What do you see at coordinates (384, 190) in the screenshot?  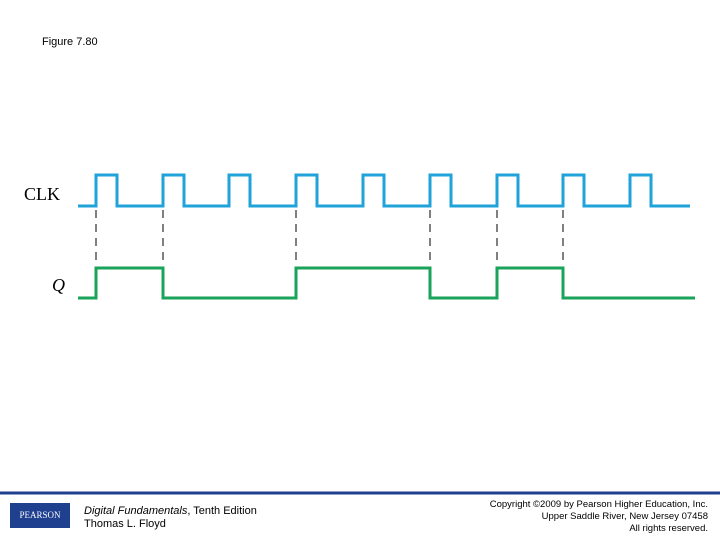 I see `clk-waveform` at bounding box center [384, 190].